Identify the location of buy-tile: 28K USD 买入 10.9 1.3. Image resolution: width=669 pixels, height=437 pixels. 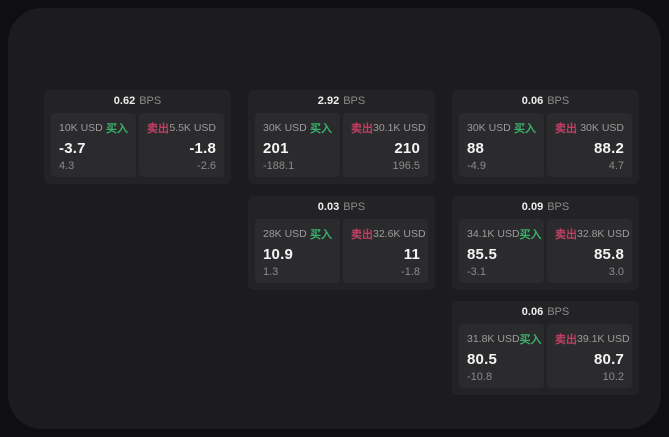
(297, 251).